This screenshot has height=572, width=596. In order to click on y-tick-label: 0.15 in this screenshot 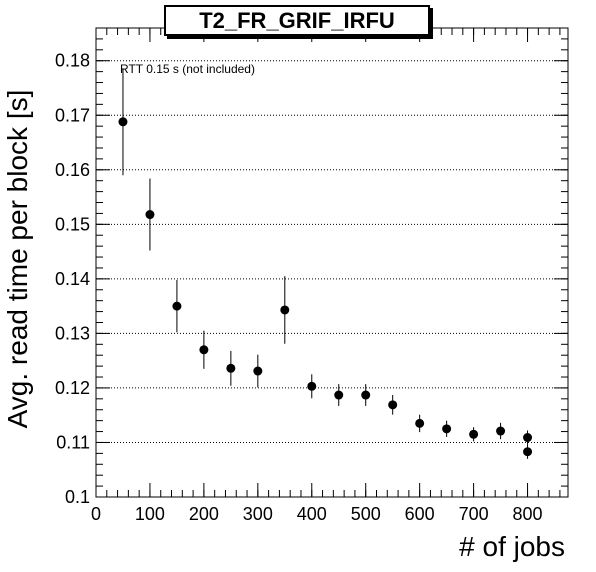, I will do `click(72, 224)`.